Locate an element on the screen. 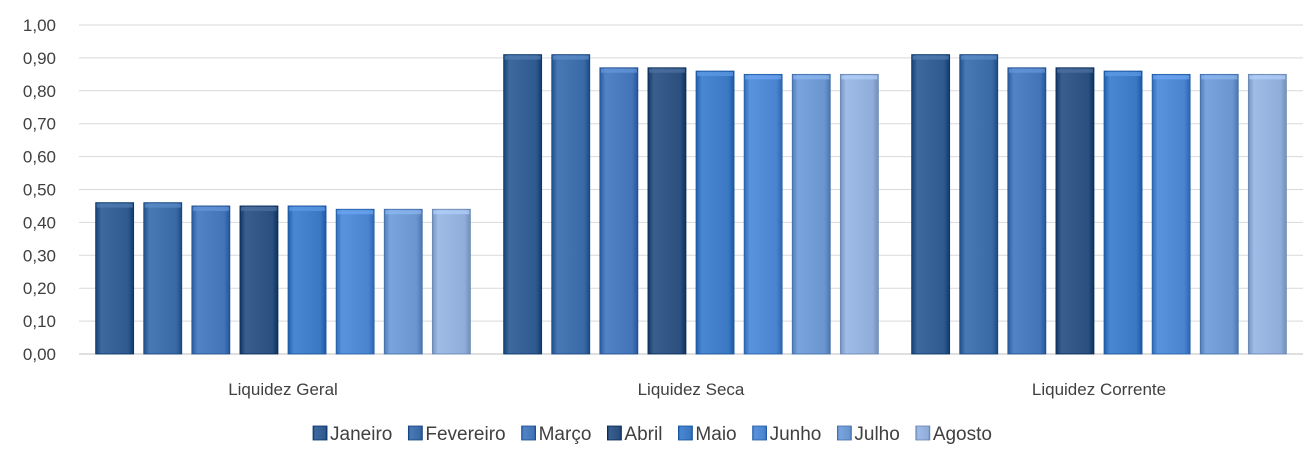  legend-label: Janeiro is located at coordinates (361, 434).